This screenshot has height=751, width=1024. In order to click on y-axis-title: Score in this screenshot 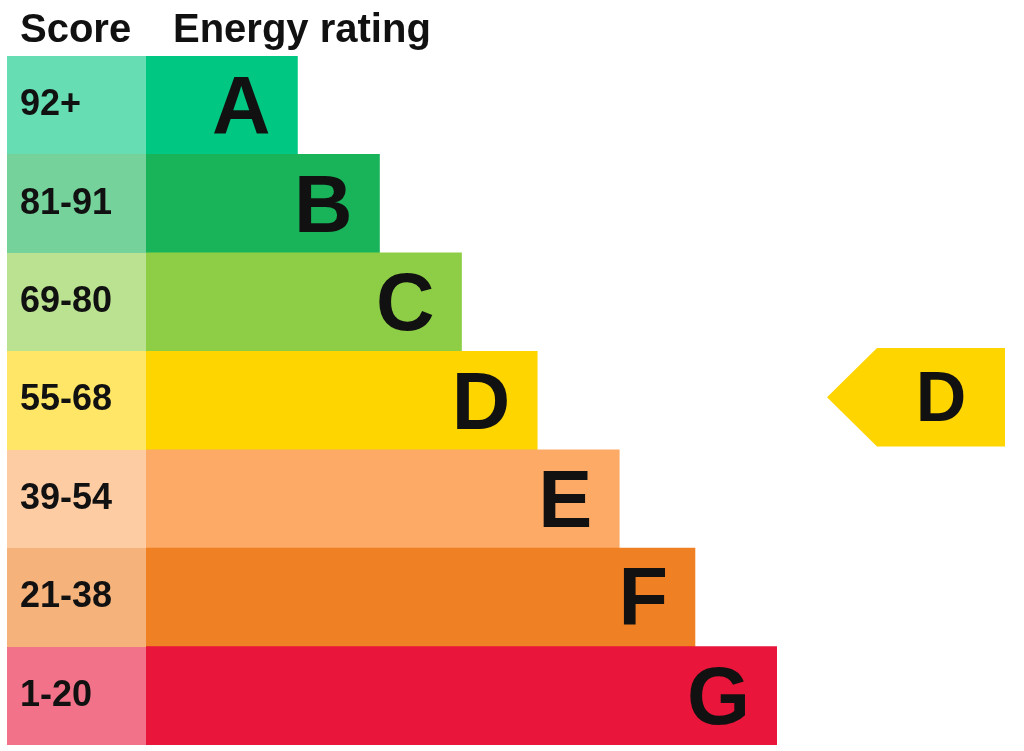, I will do `click(76, 28)`.